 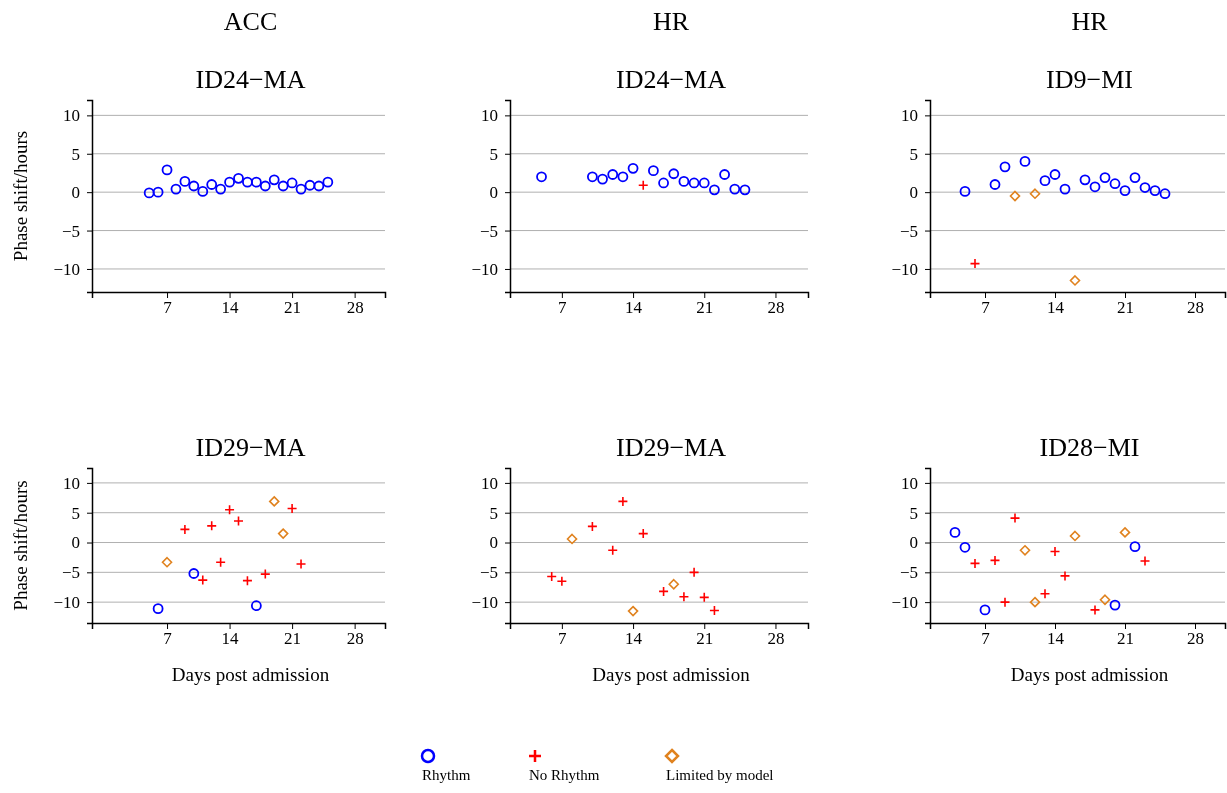 I want to click on x-axis-title: Days post admission, so click(x=250, y=674).